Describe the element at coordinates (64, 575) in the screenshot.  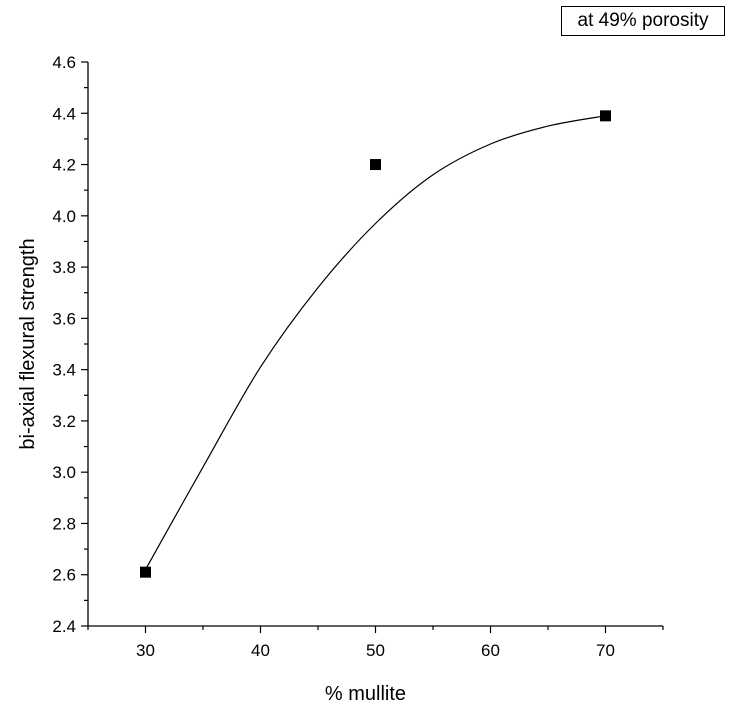
I see `y-tick-label: 2.6` at that location.